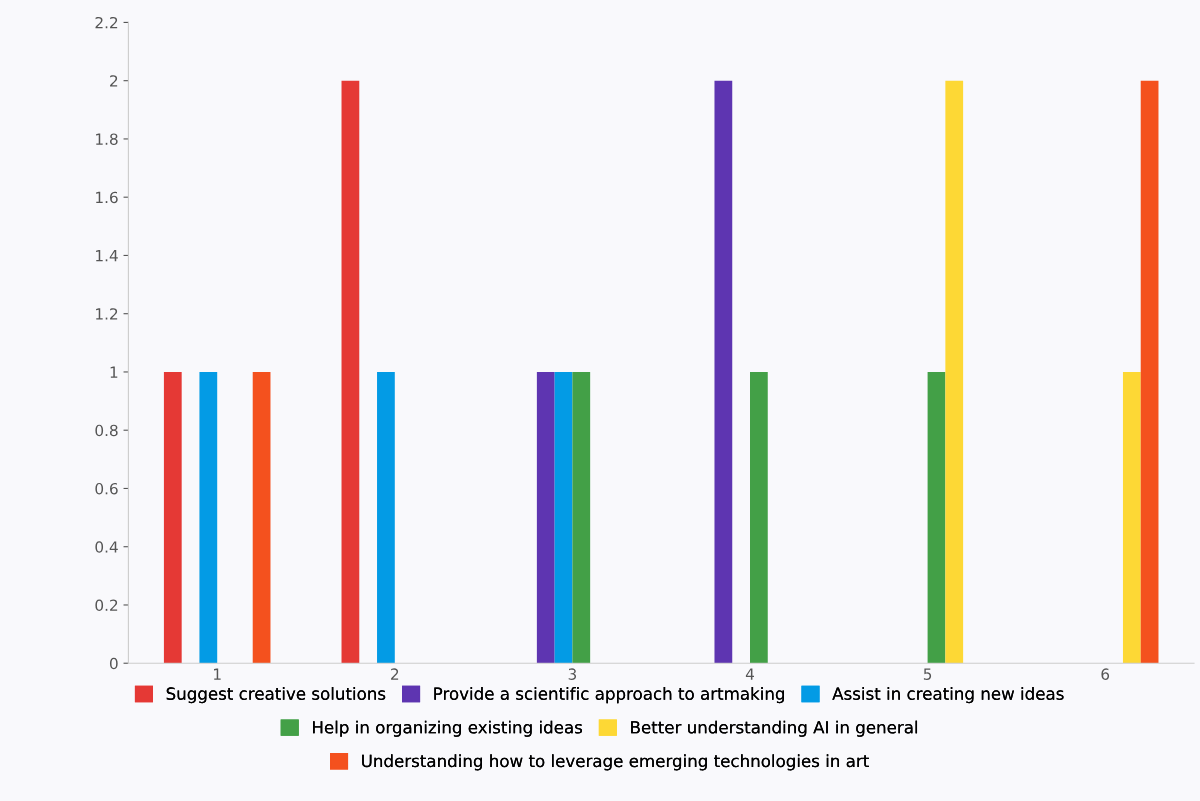 This screenshot has width=1200, height=801. Describe the element at coordinates (106, 605) in the screenshot. I see `y-tick-label: 0.2` at that location.